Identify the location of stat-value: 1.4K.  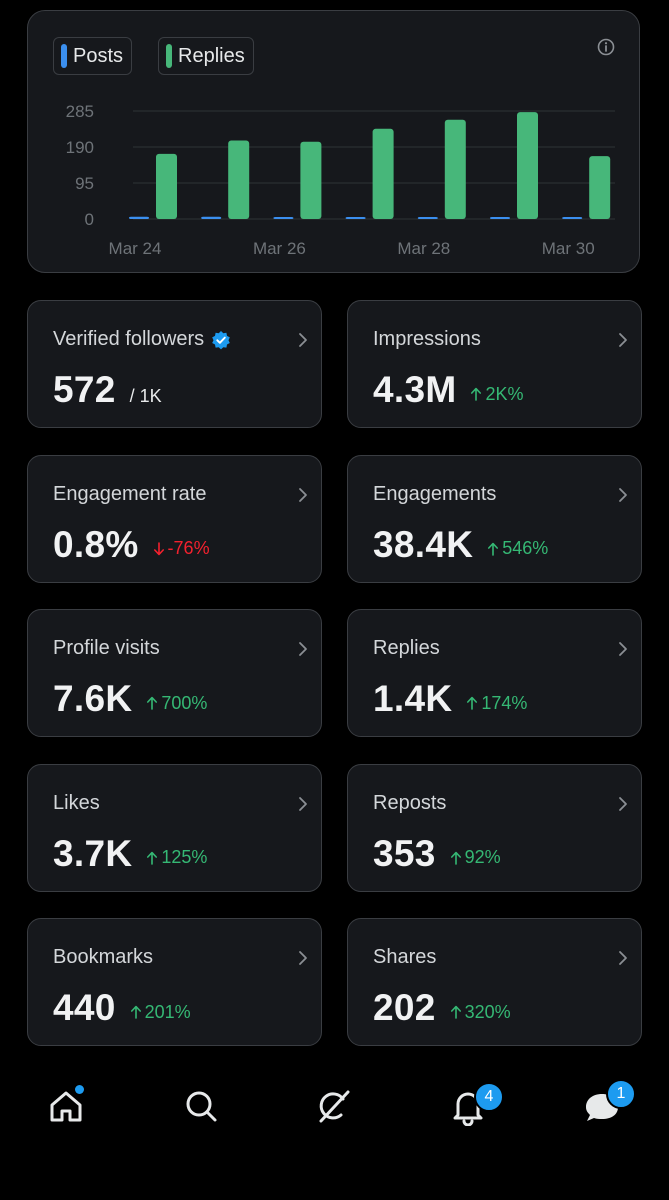
(413, 698).